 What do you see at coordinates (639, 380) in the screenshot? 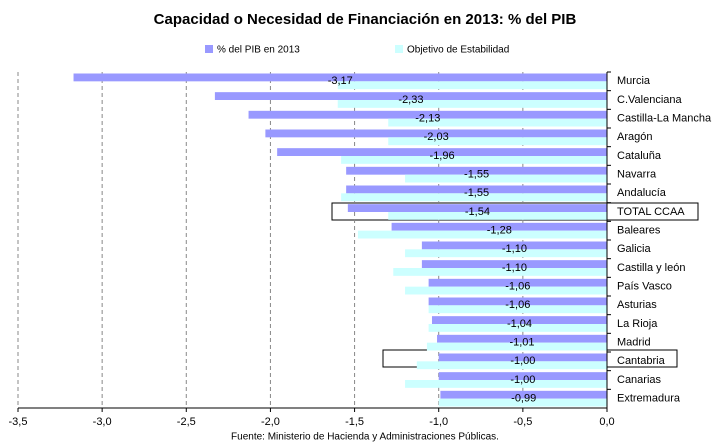
I see `y-tick-label: Canarias` at bounding box center [639, 380].